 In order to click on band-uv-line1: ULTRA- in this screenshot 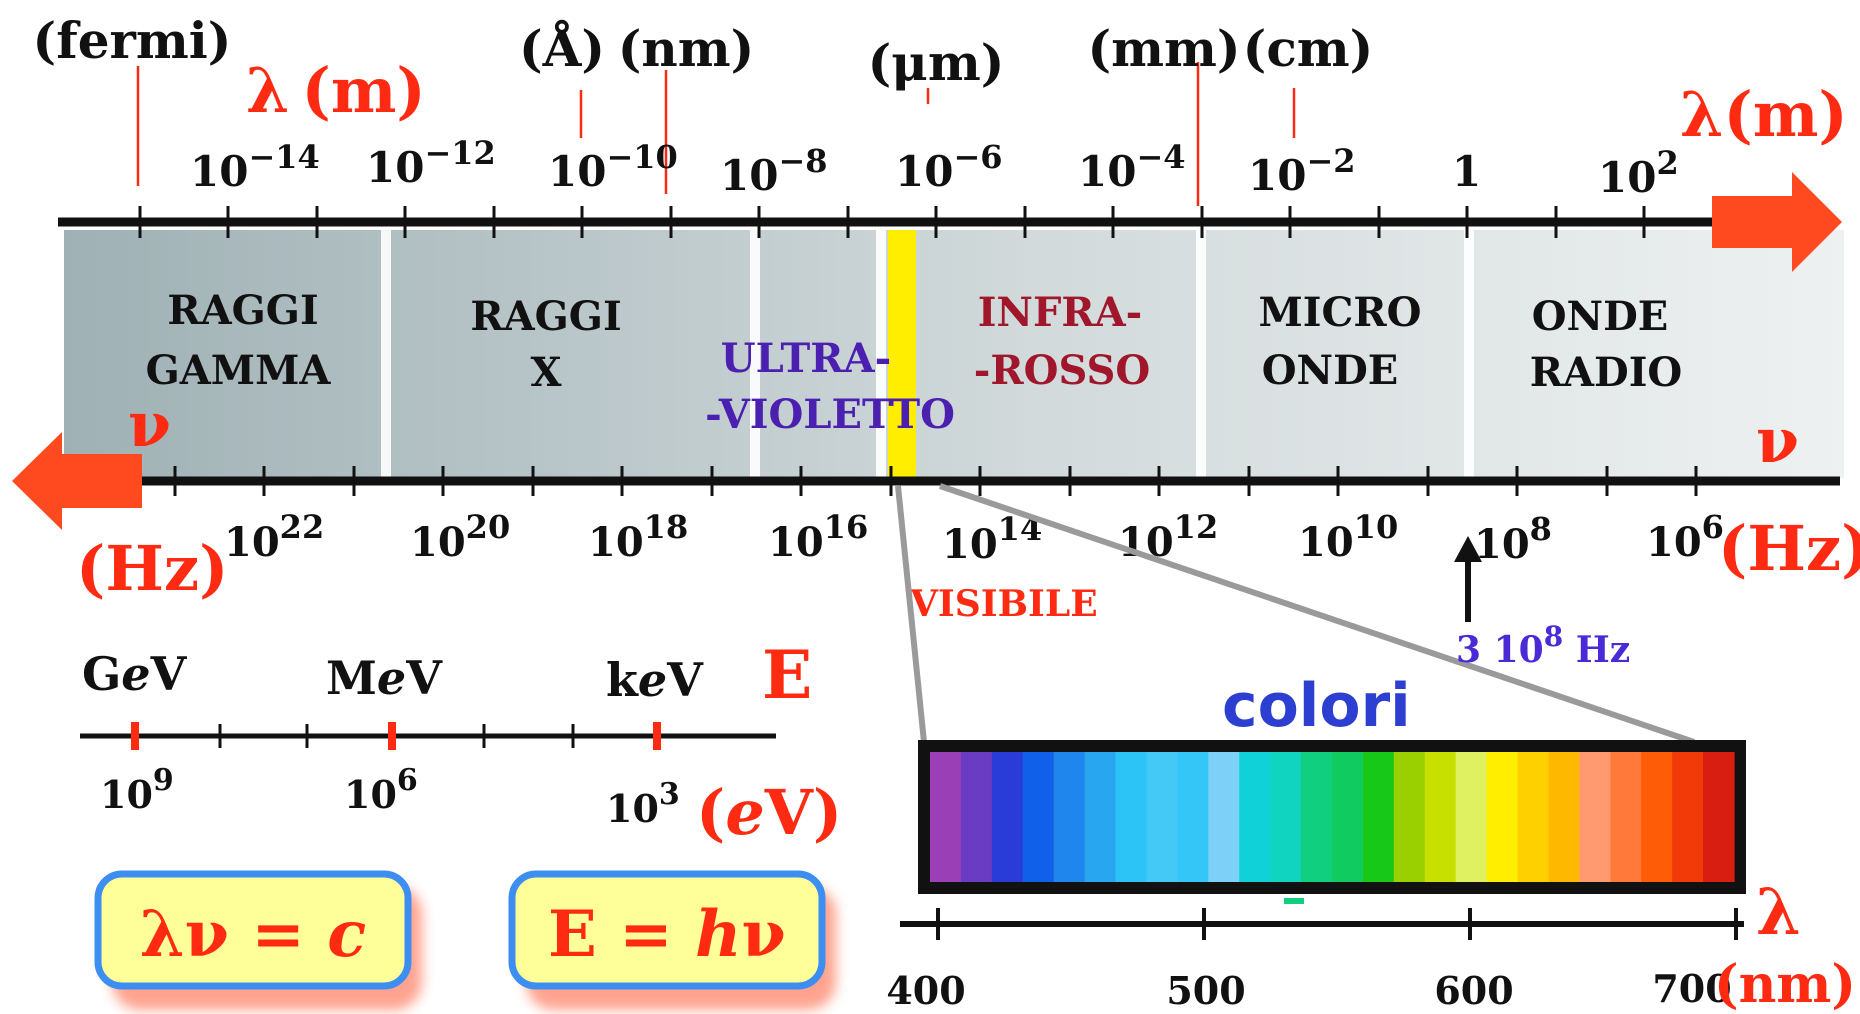, I will do `click(806, 358)`.